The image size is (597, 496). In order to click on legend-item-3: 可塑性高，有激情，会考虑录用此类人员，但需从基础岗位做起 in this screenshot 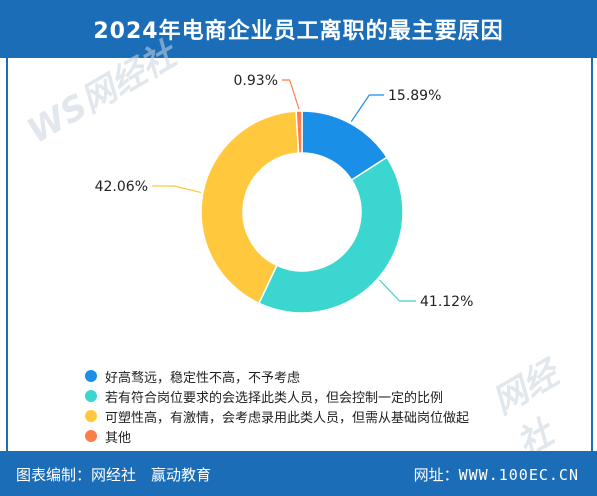, I will do `click(277, 416)`.